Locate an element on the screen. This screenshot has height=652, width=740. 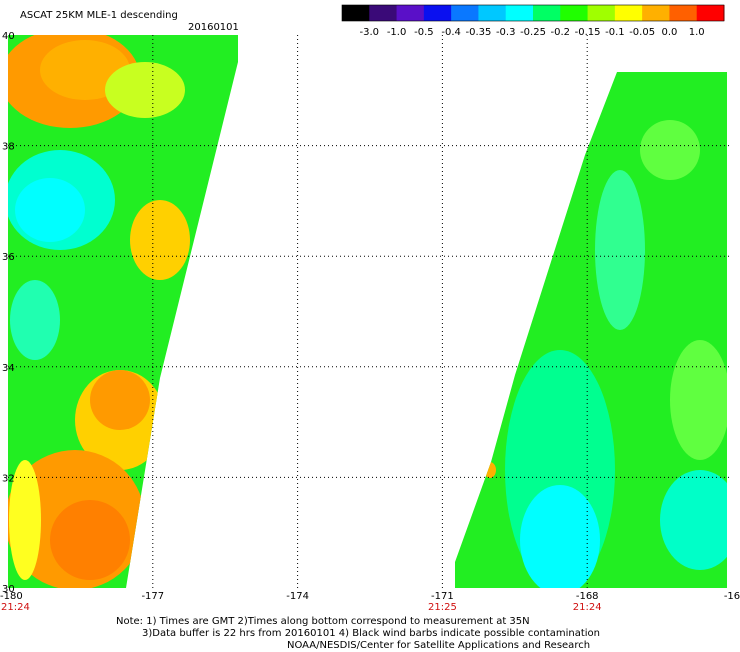
colorbar-label: -0.3 is located at coordinates (506, 32).